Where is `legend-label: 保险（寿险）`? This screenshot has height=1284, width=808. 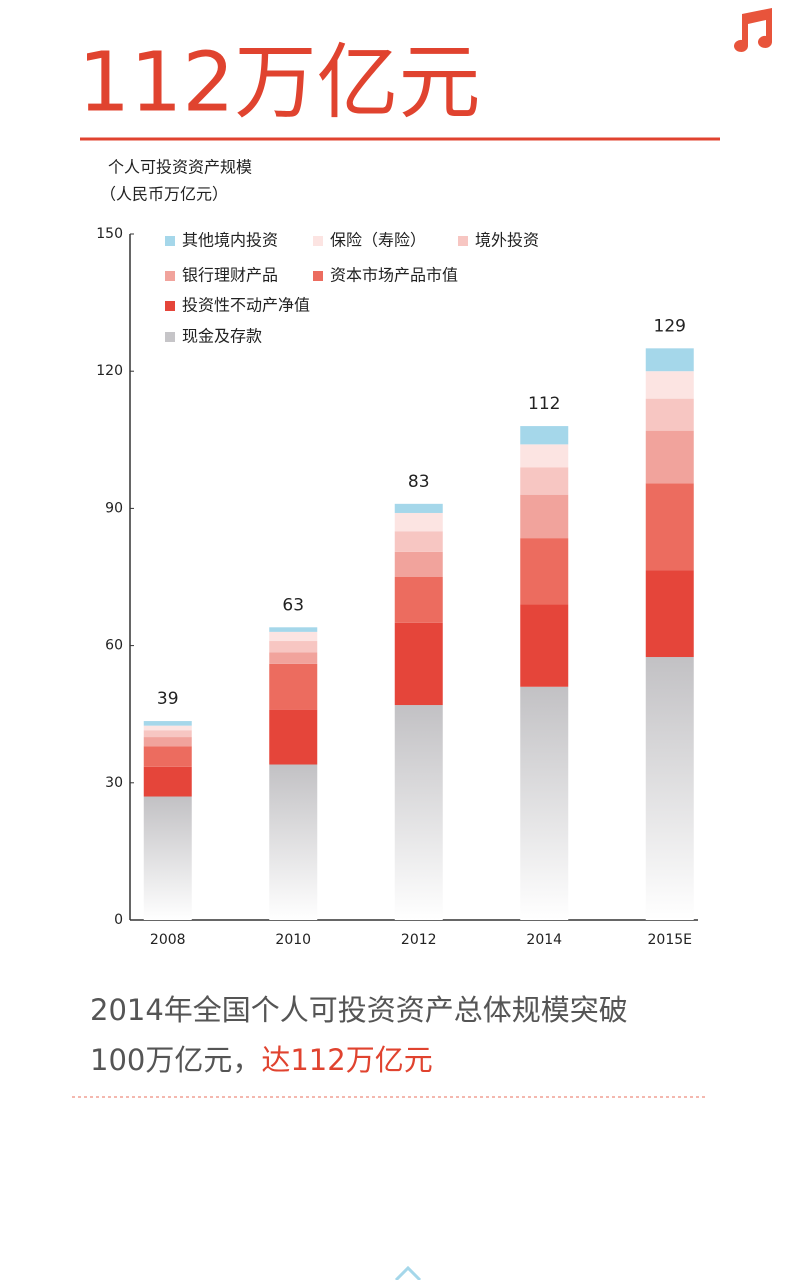
legend-label: 保险（寿险） is located at coordinates (378, 240).